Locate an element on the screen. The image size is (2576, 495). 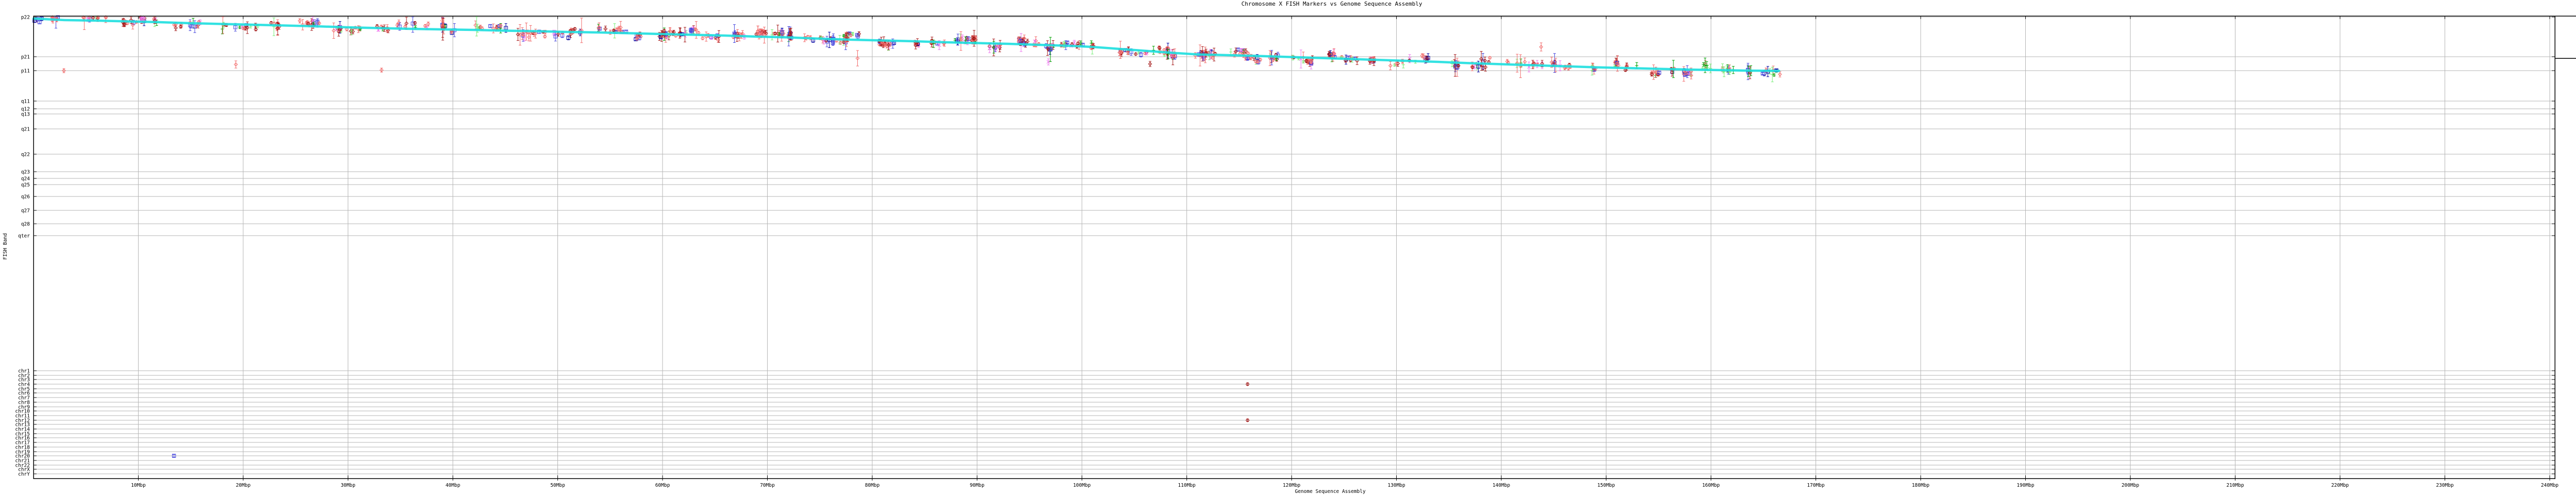
y-tick-label: chr20 is located at coordinates (22, 456).